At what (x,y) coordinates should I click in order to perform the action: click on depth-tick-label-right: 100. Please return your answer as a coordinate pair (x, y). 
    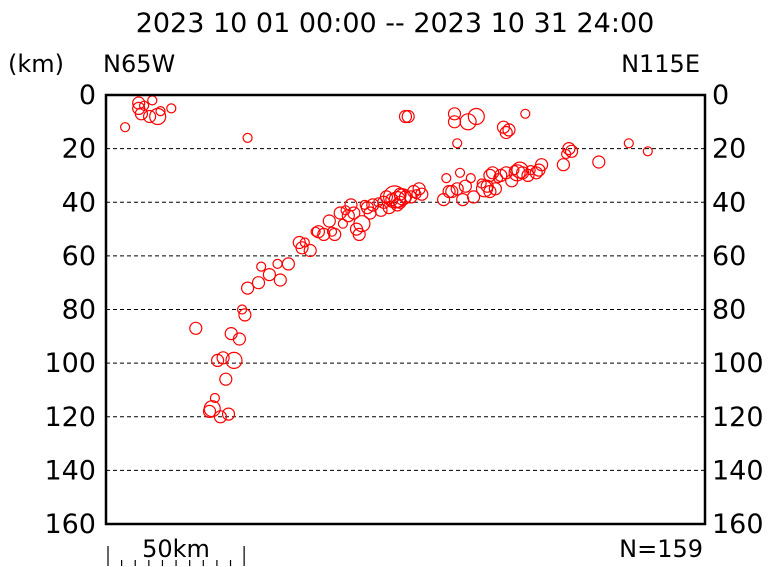
    Looking at the image, I should click on (738, 363).